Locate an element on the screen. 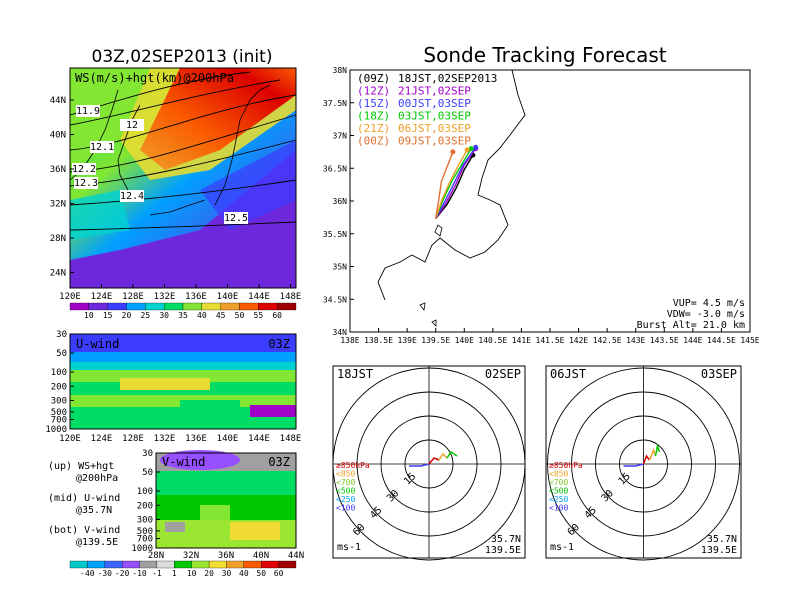  track-legend-label: 09JST,03SEP is located at coordinates (434, 141).